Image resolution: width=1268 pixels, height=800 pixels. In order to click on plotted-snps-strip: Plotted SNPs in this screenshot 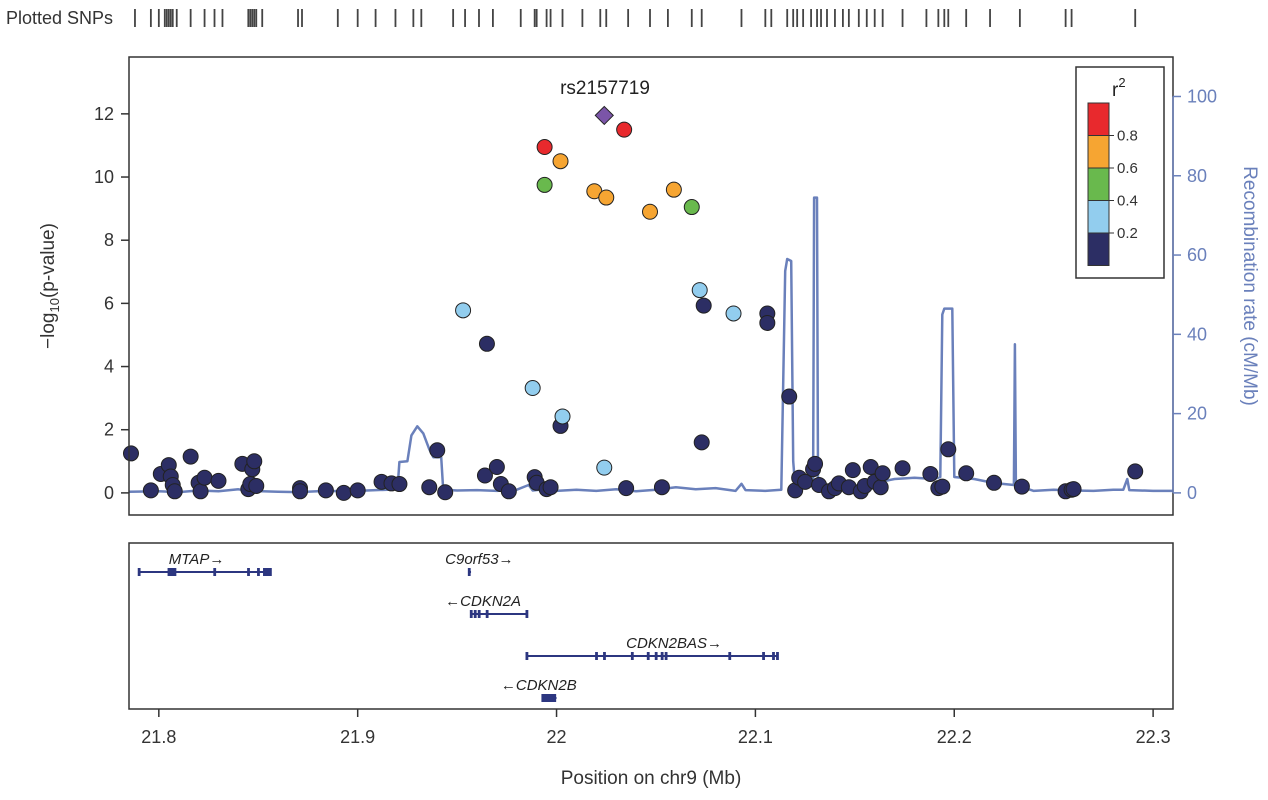, I will do `click(571, 18)`.